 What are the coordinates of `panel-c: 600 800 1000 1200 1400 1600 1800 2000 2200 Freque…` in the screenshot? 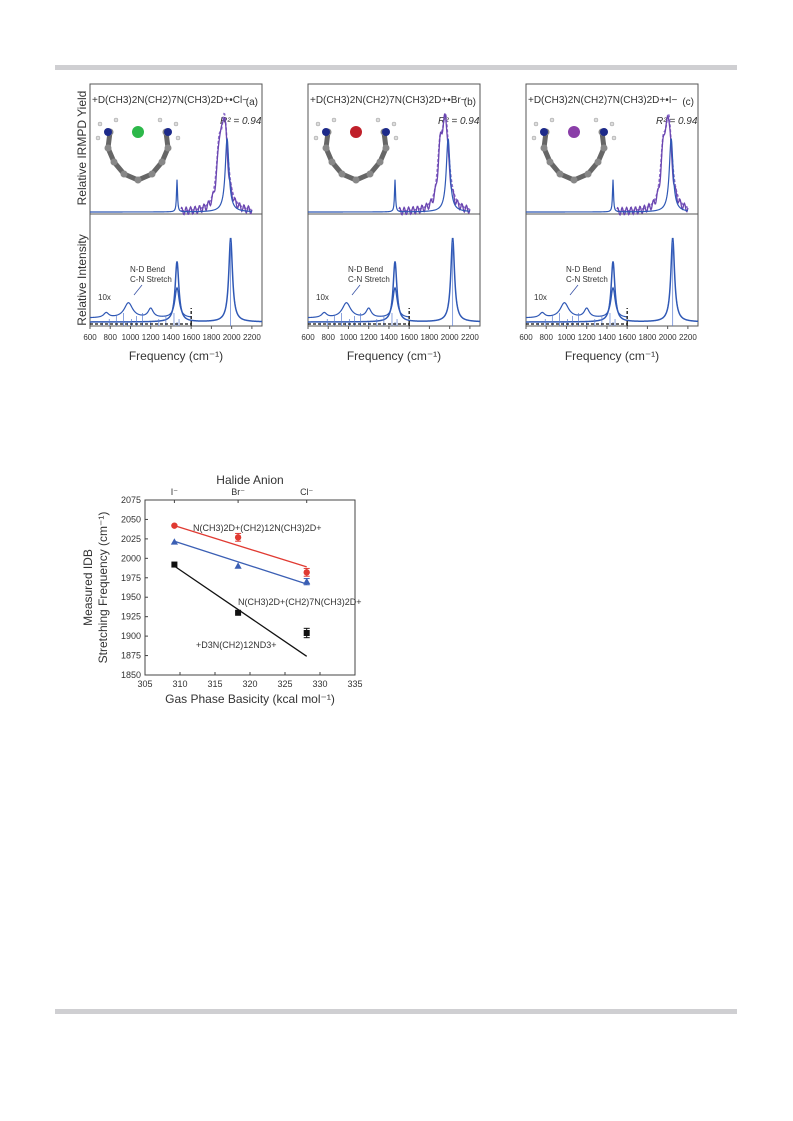 It's located at (609, 223).